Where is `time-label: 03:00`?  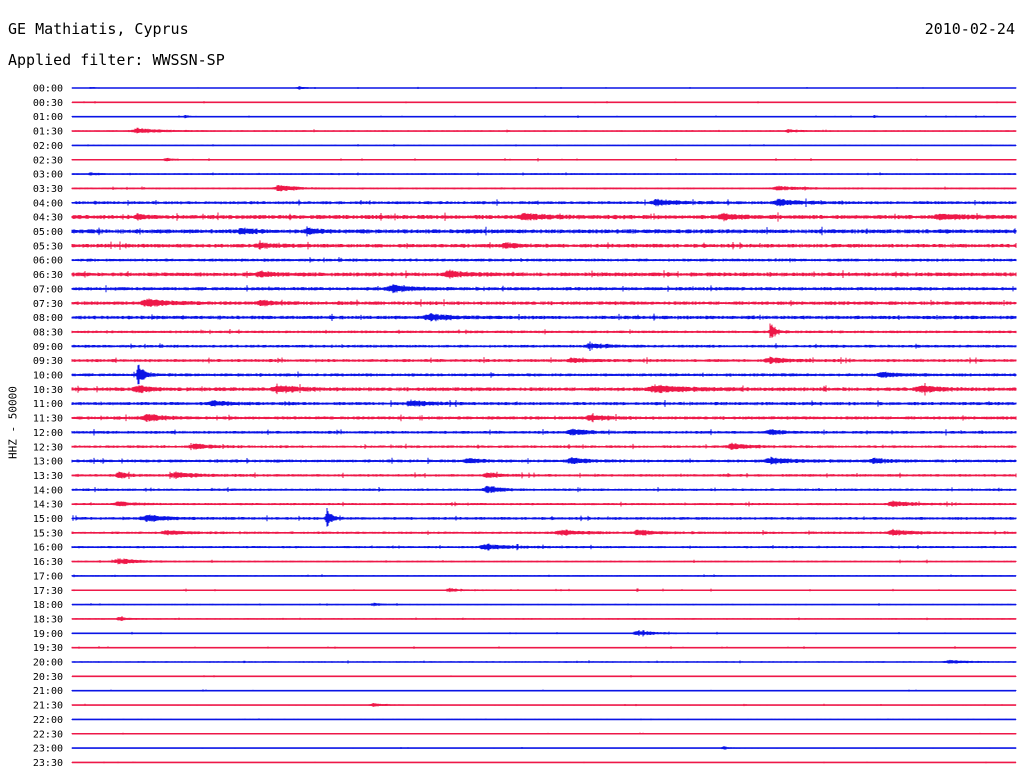 time-label: 03:00 is located at coordinates (48, 175).